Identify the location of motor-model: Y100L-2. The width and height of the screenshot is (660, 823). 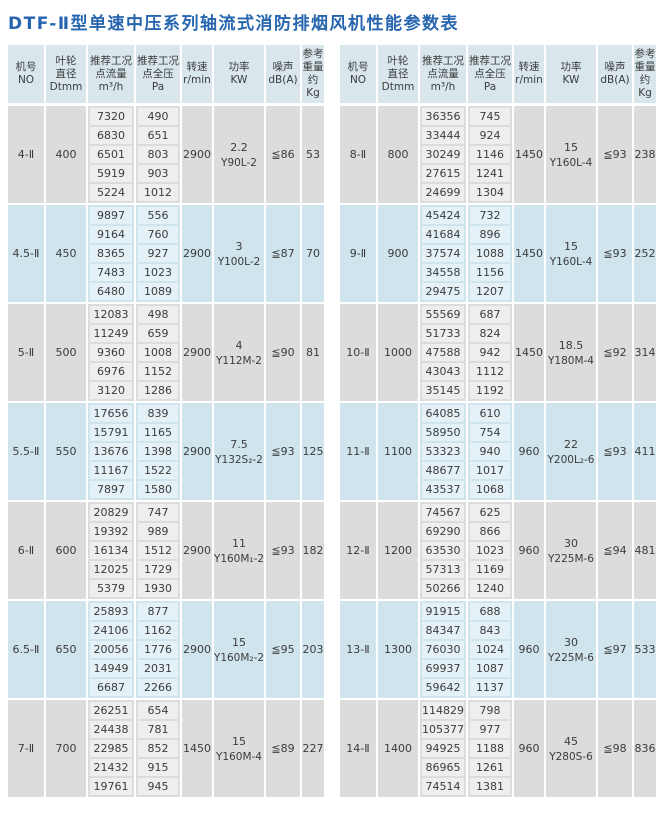
(239, 261).